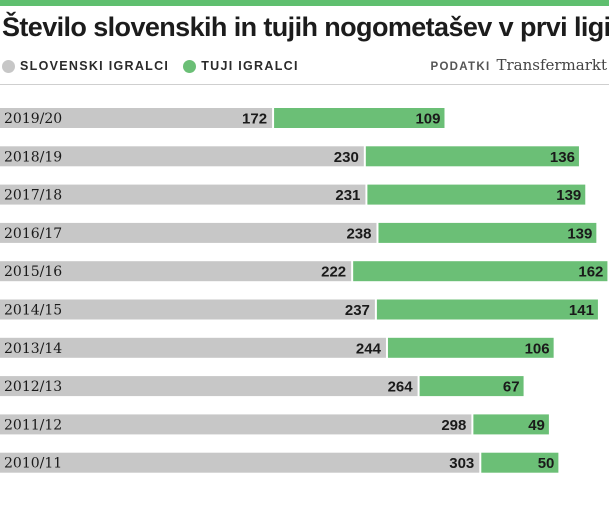  What do you see at coordinates (188, 232) in the screenshot?
I see `bar-slovenian-2016/17` at bounding box center [188, 232].